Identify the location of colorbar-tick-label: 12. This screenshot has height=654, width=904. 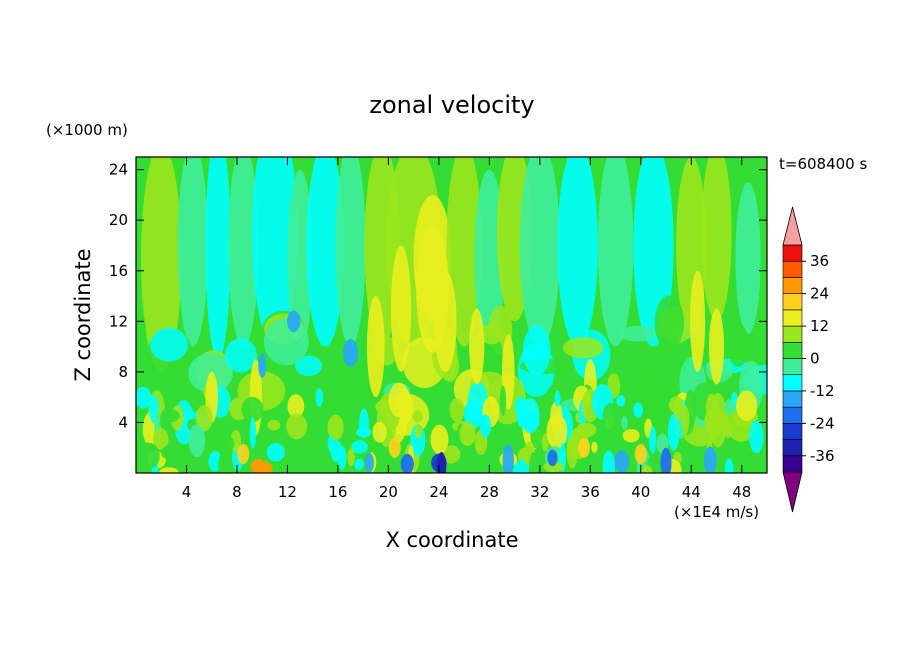
(819, 326).